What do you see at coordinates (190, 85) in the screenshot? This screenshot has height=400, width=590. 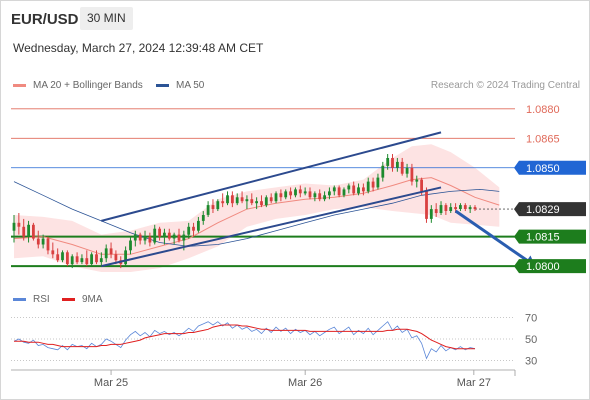 I see `ma50-legend-label: MA 50` at bounding box center [190, 85].